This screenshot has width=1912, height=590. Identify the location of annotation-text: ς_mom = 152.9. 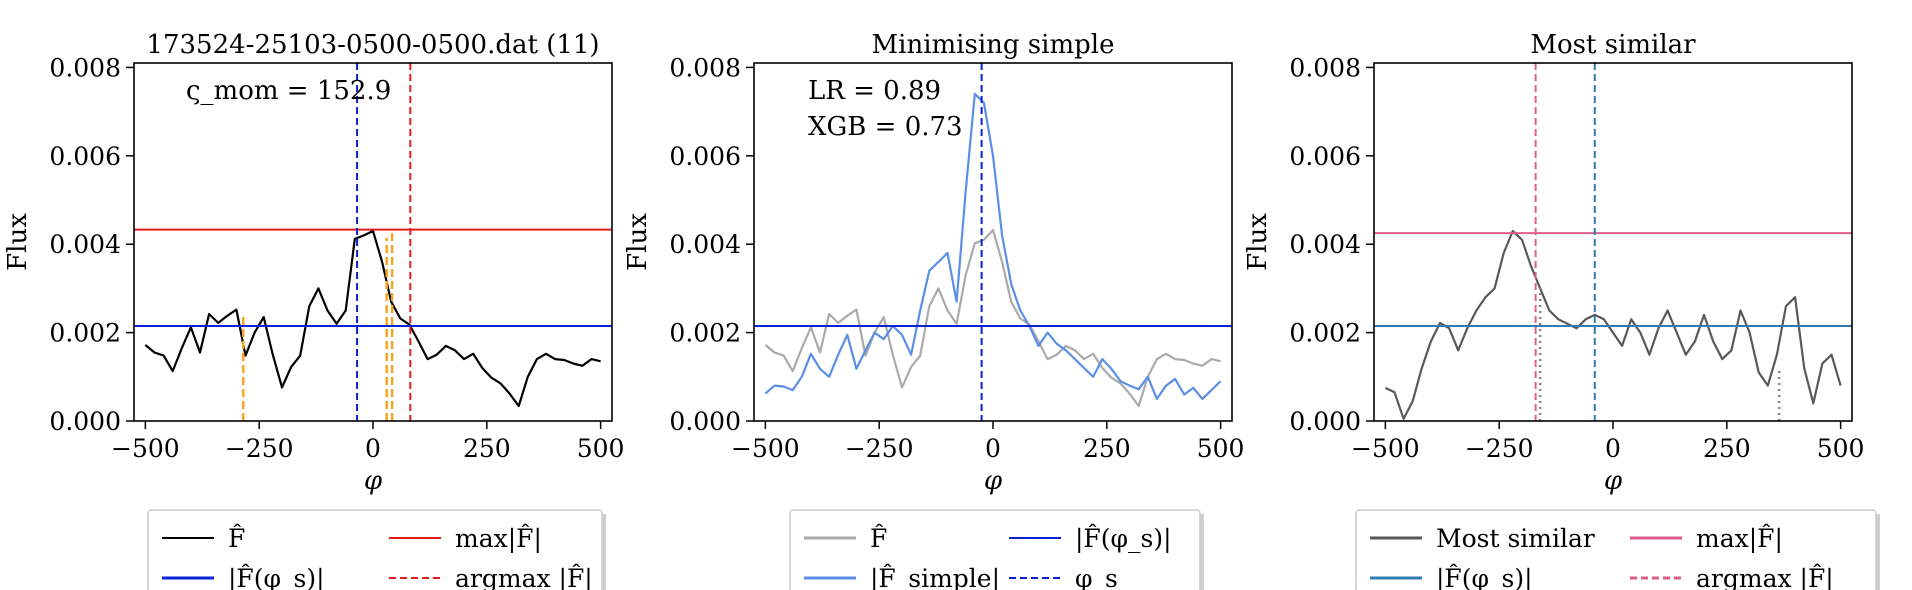
(288, 91).